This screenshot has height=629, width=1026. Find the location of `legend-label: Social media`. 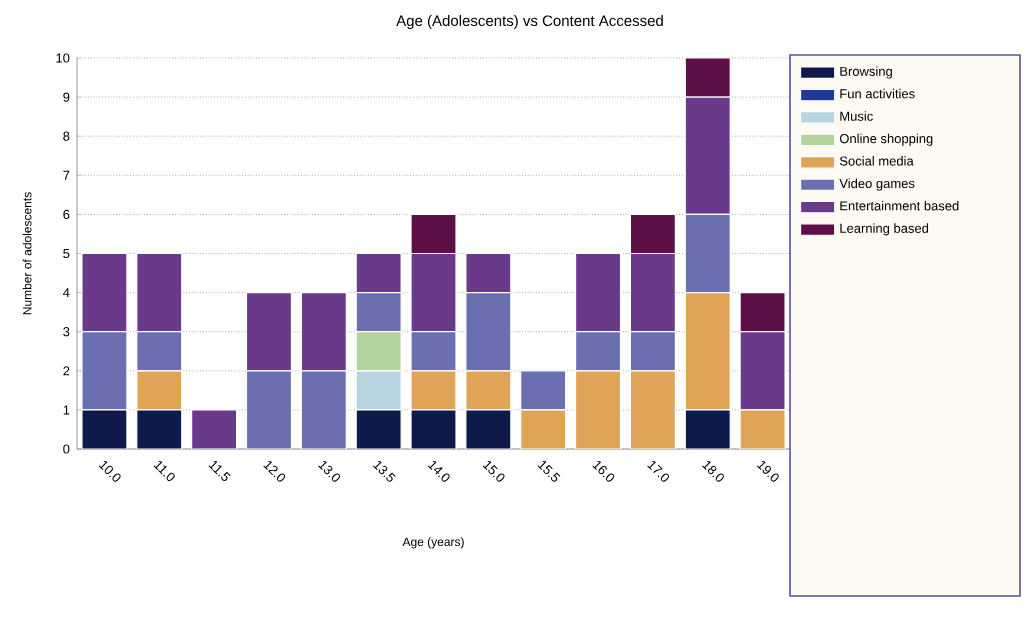

legend-label: Social media is located at coordinates (876, 161).